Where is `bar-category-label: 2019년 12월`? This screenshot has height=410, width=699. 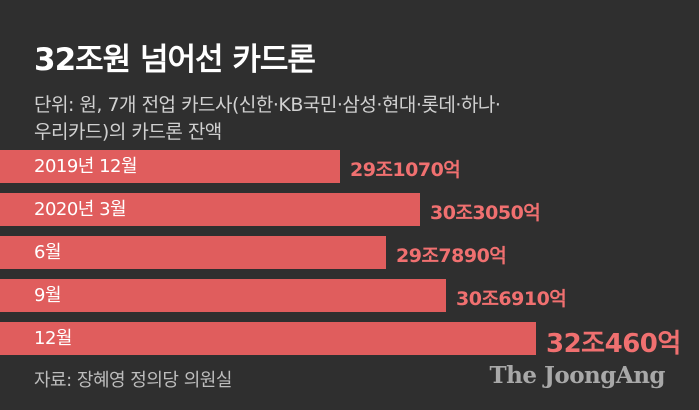 bar-category-label: 2019년 12월 is located at coordinates (86, 166).